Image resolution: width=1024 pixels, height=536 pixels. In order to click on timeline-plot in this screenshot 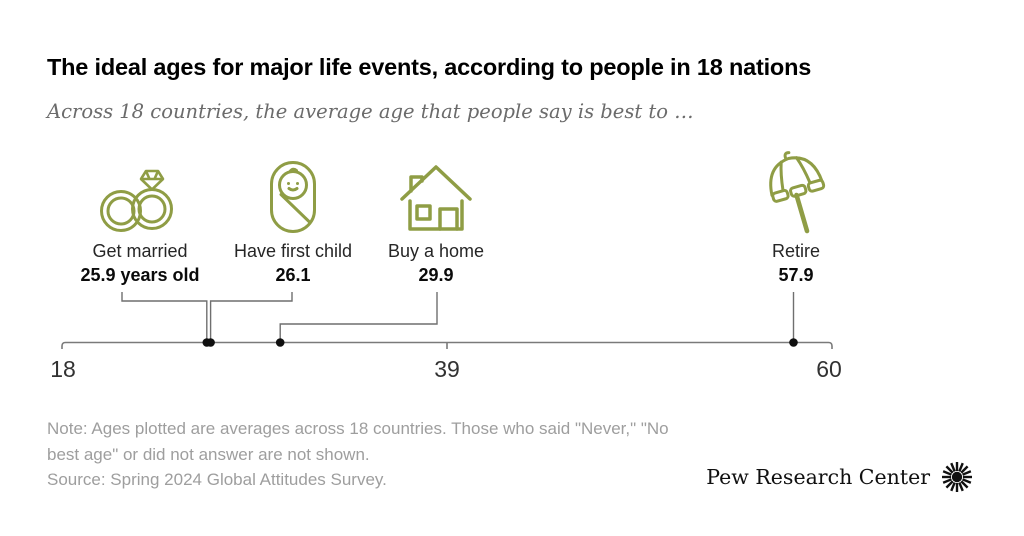, I will do `click(447, 320)`.